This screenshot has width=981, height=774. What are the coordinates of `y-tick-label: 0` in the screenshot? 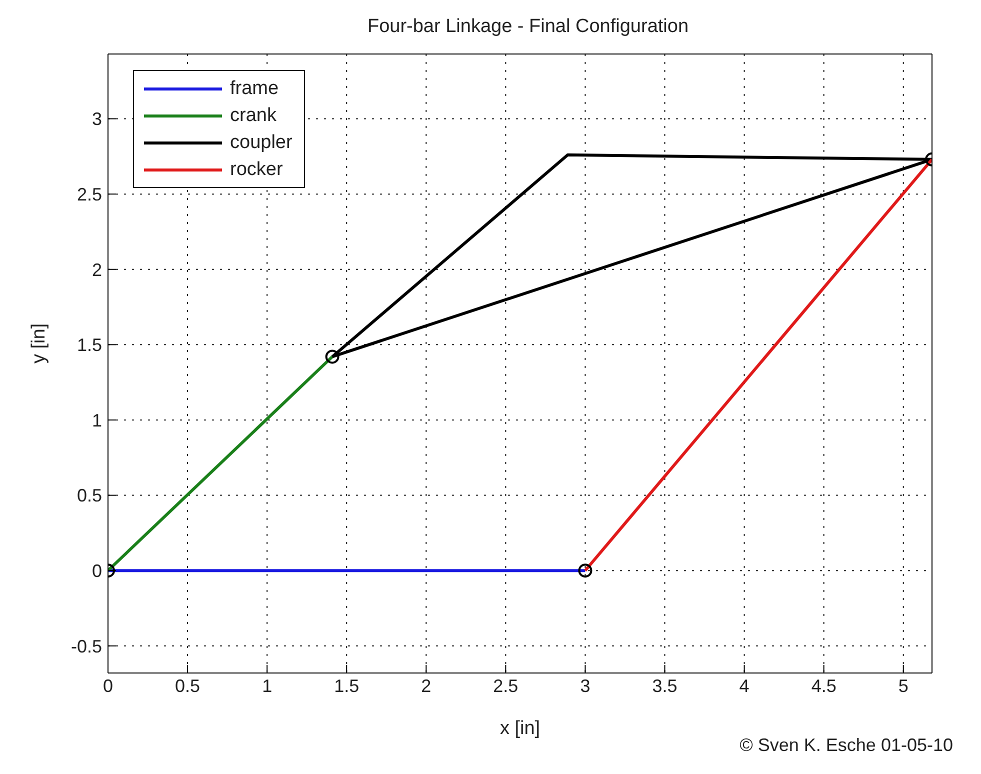 It's located at (97, 570).